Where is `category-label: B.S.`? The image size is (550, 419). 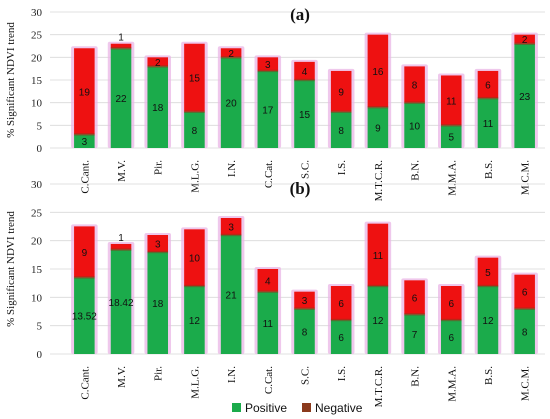 category-label: B.S. is located at coordinates (489, 169).